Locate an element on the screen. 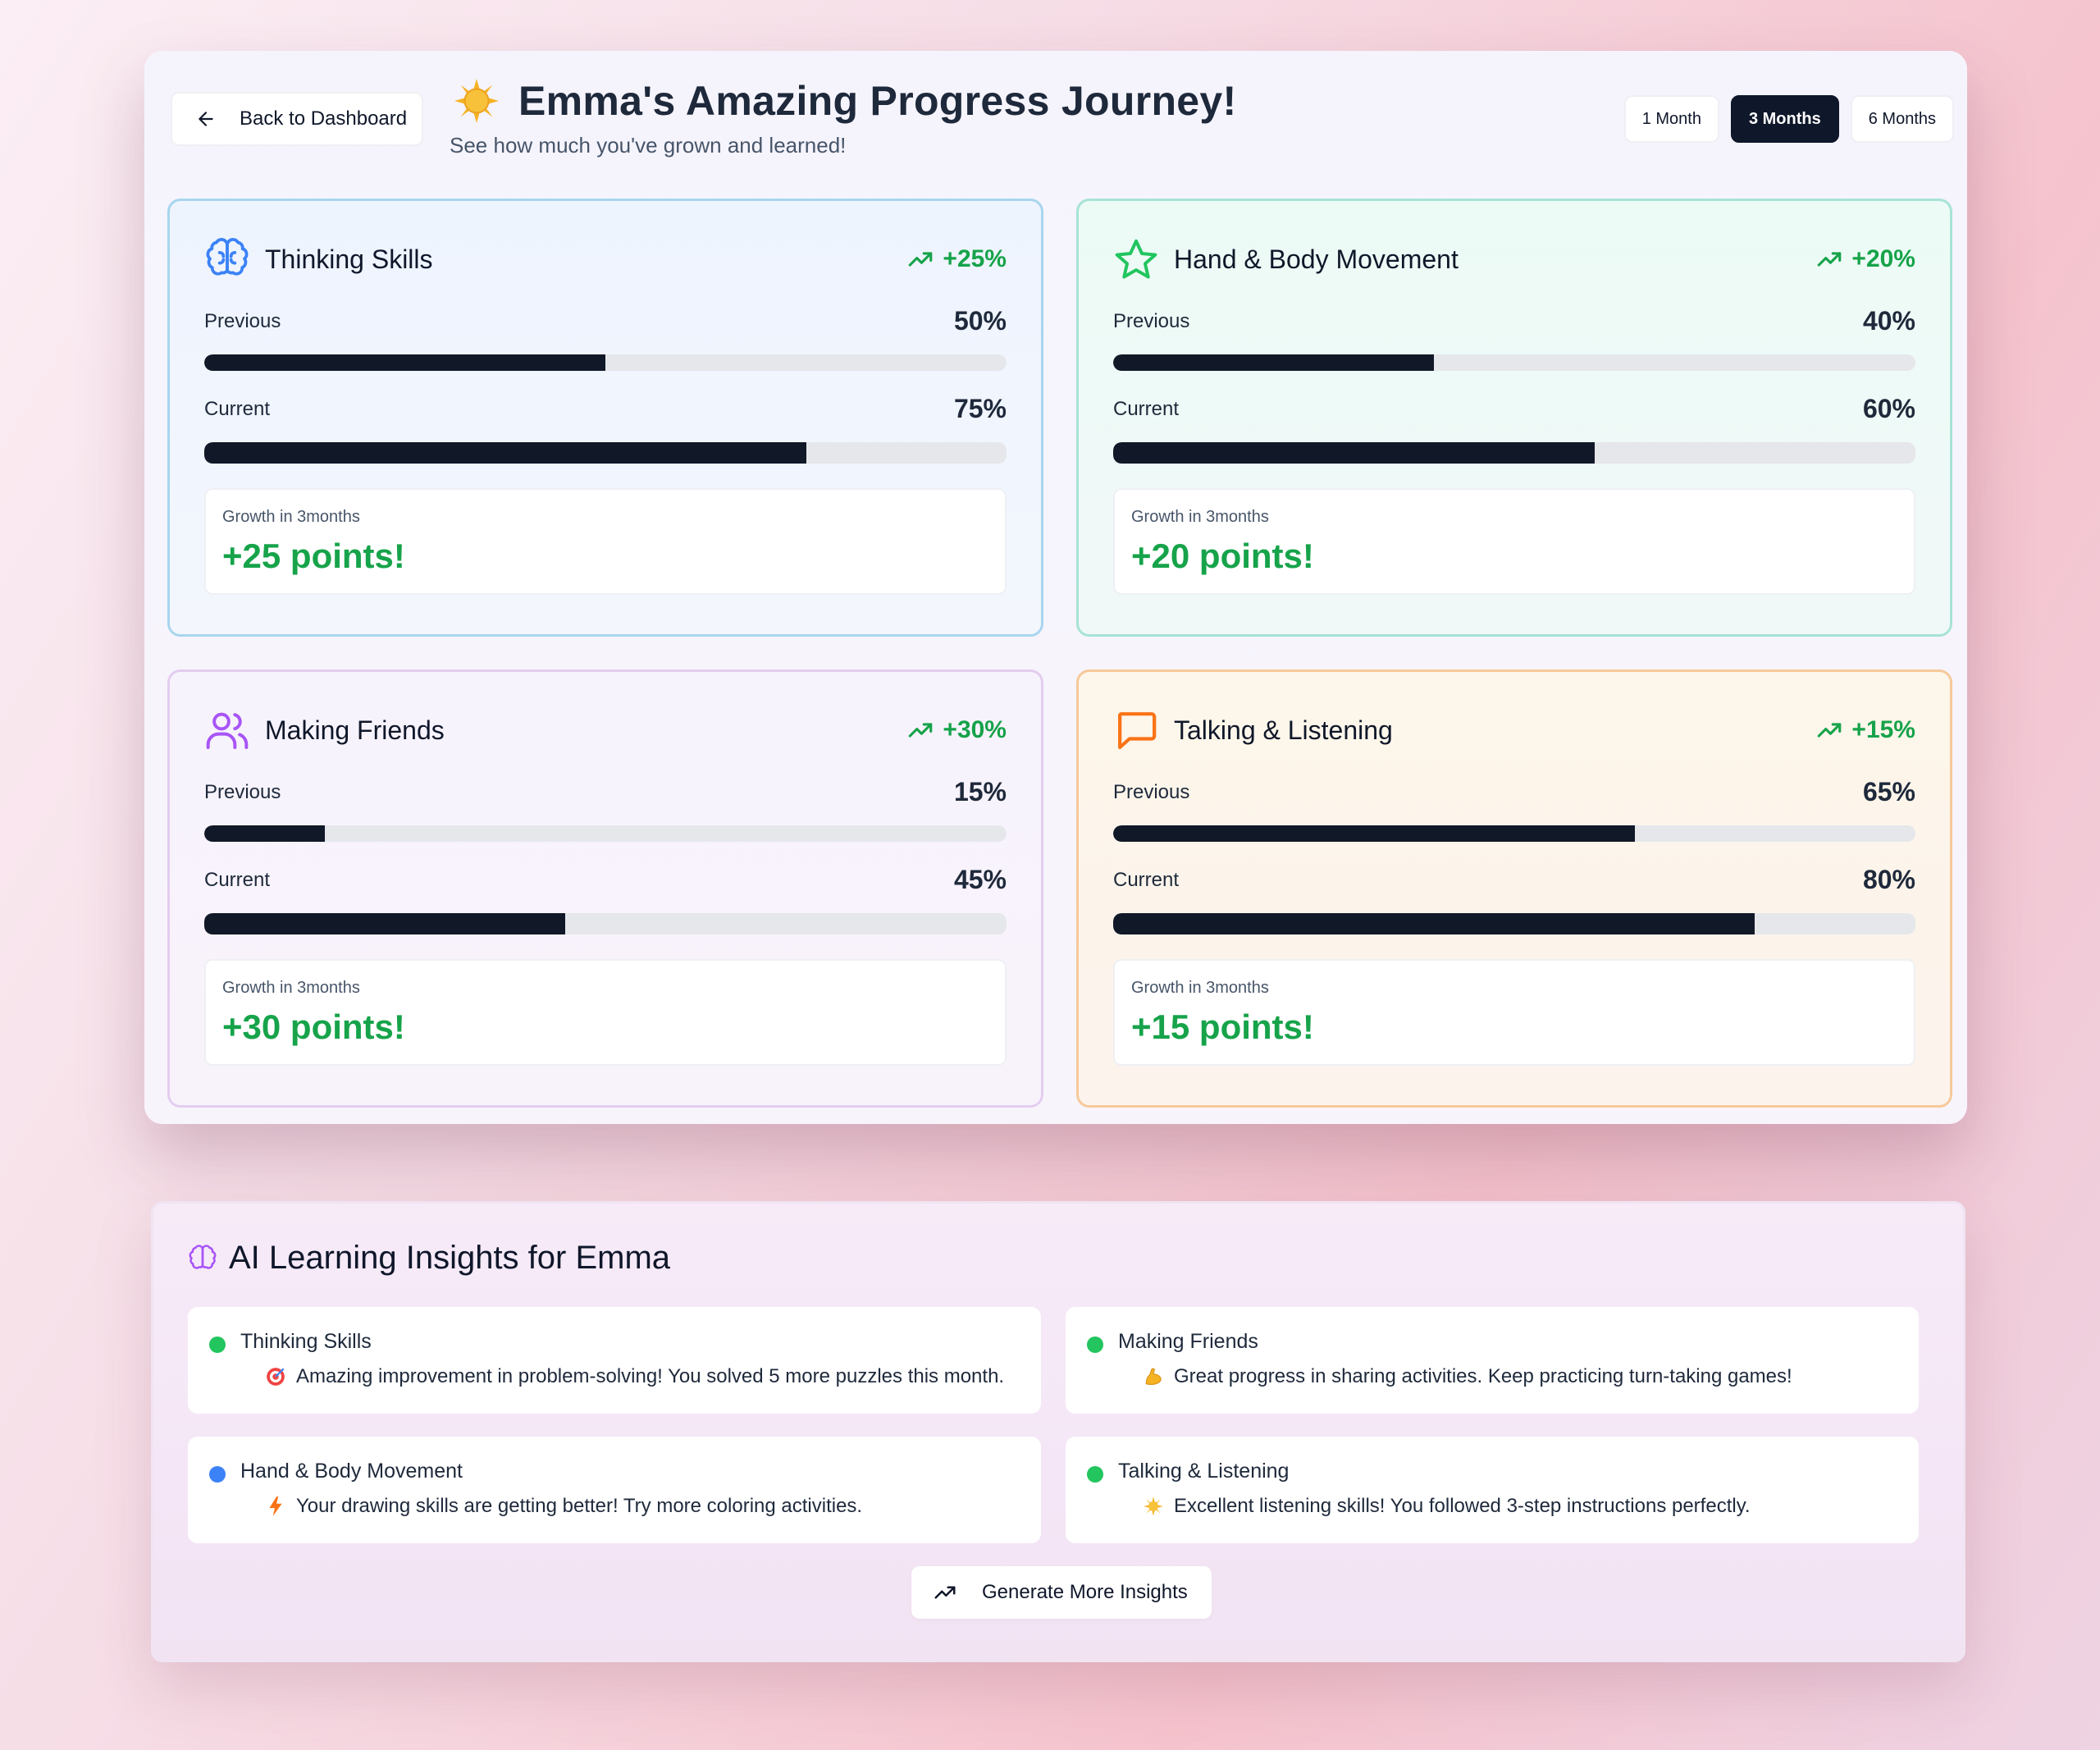 This screenshot has width=2100, height=1750. skill-change: +25% is located at coordinates (957, 259).